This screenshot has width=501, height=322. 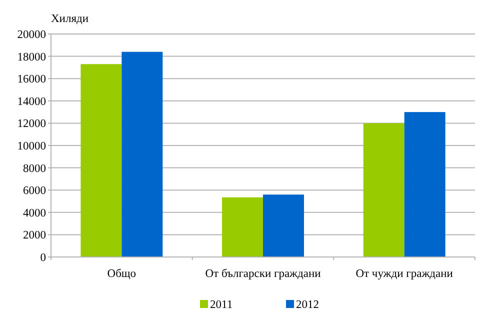 What do you see at coordinates (69, 19) in the screenshot?
I see `y-axis-title: Хиляди` at bounding box center [69, 19].